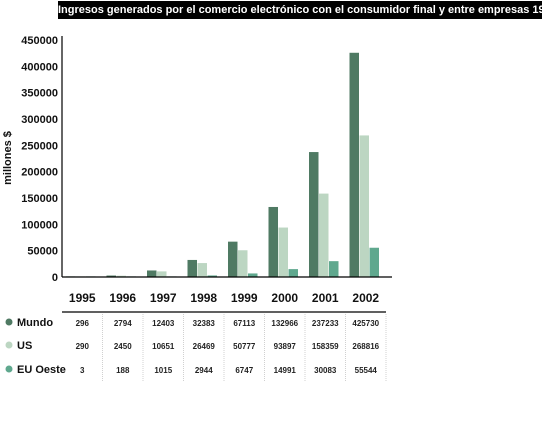 The image size is (550, 424). I want to click on table-cell: 237233, so click(325, 323).